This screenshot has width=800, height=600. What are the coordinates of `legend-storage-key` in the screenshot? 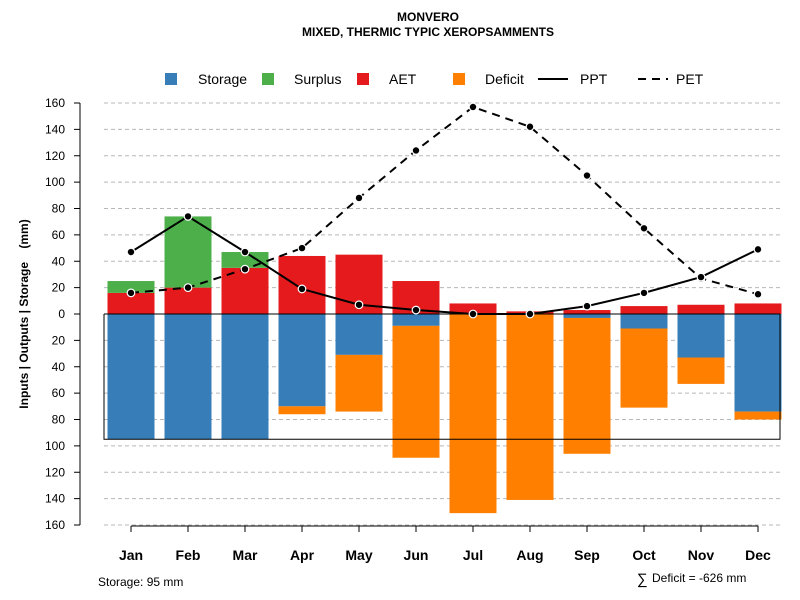 It's located at (171, 79).